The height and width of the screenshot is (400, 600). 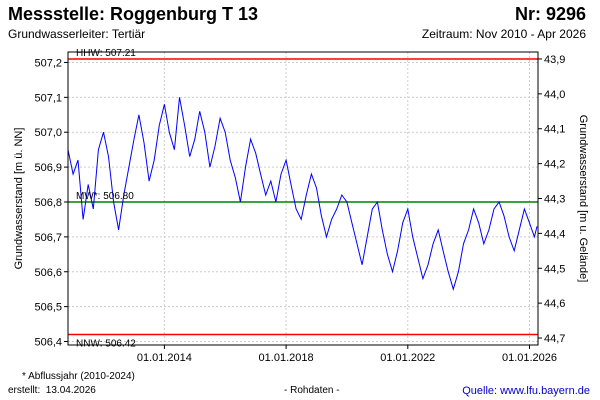 I want to click on station-number: Nr: 9296, so click(x=550, y=14).